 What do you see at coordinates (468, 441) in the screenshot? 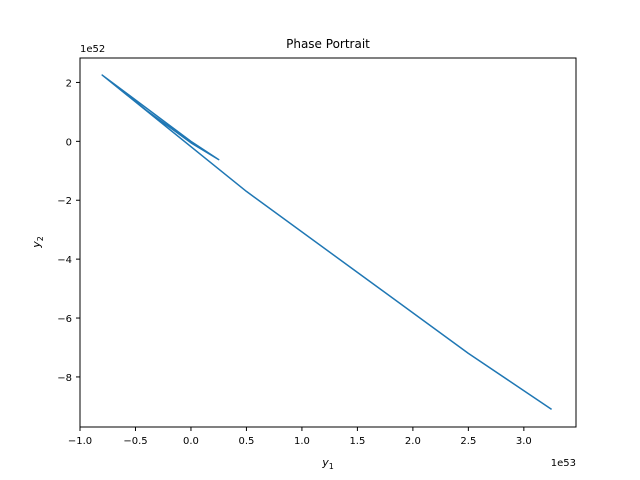
I see `x-tick-label: 2.5` at bounding box center [468, 441].